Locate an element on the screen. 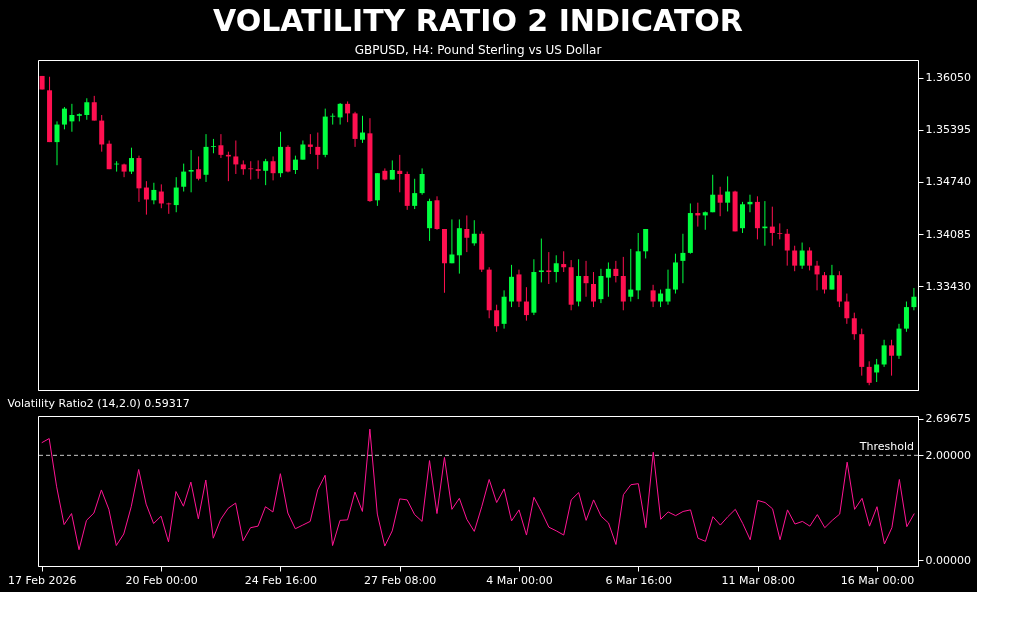 The image size is (1024, 640). chart-subtitle: GBPUSD, H4: Pound Sterling vs US Dollar is located at coordinates (478, 50).